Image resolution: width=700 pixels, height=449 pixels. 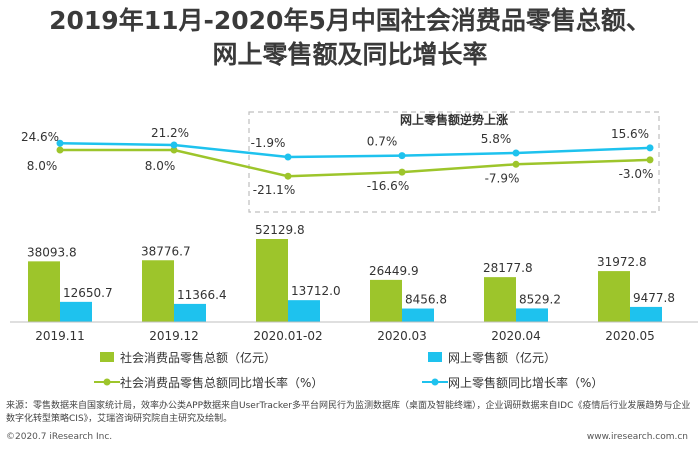 What do you see at coordinates (525, 382) in the screenshot?
I see `legend-label-3: 网上零售额同比增长率（%）` at bounding box center [525, 382].